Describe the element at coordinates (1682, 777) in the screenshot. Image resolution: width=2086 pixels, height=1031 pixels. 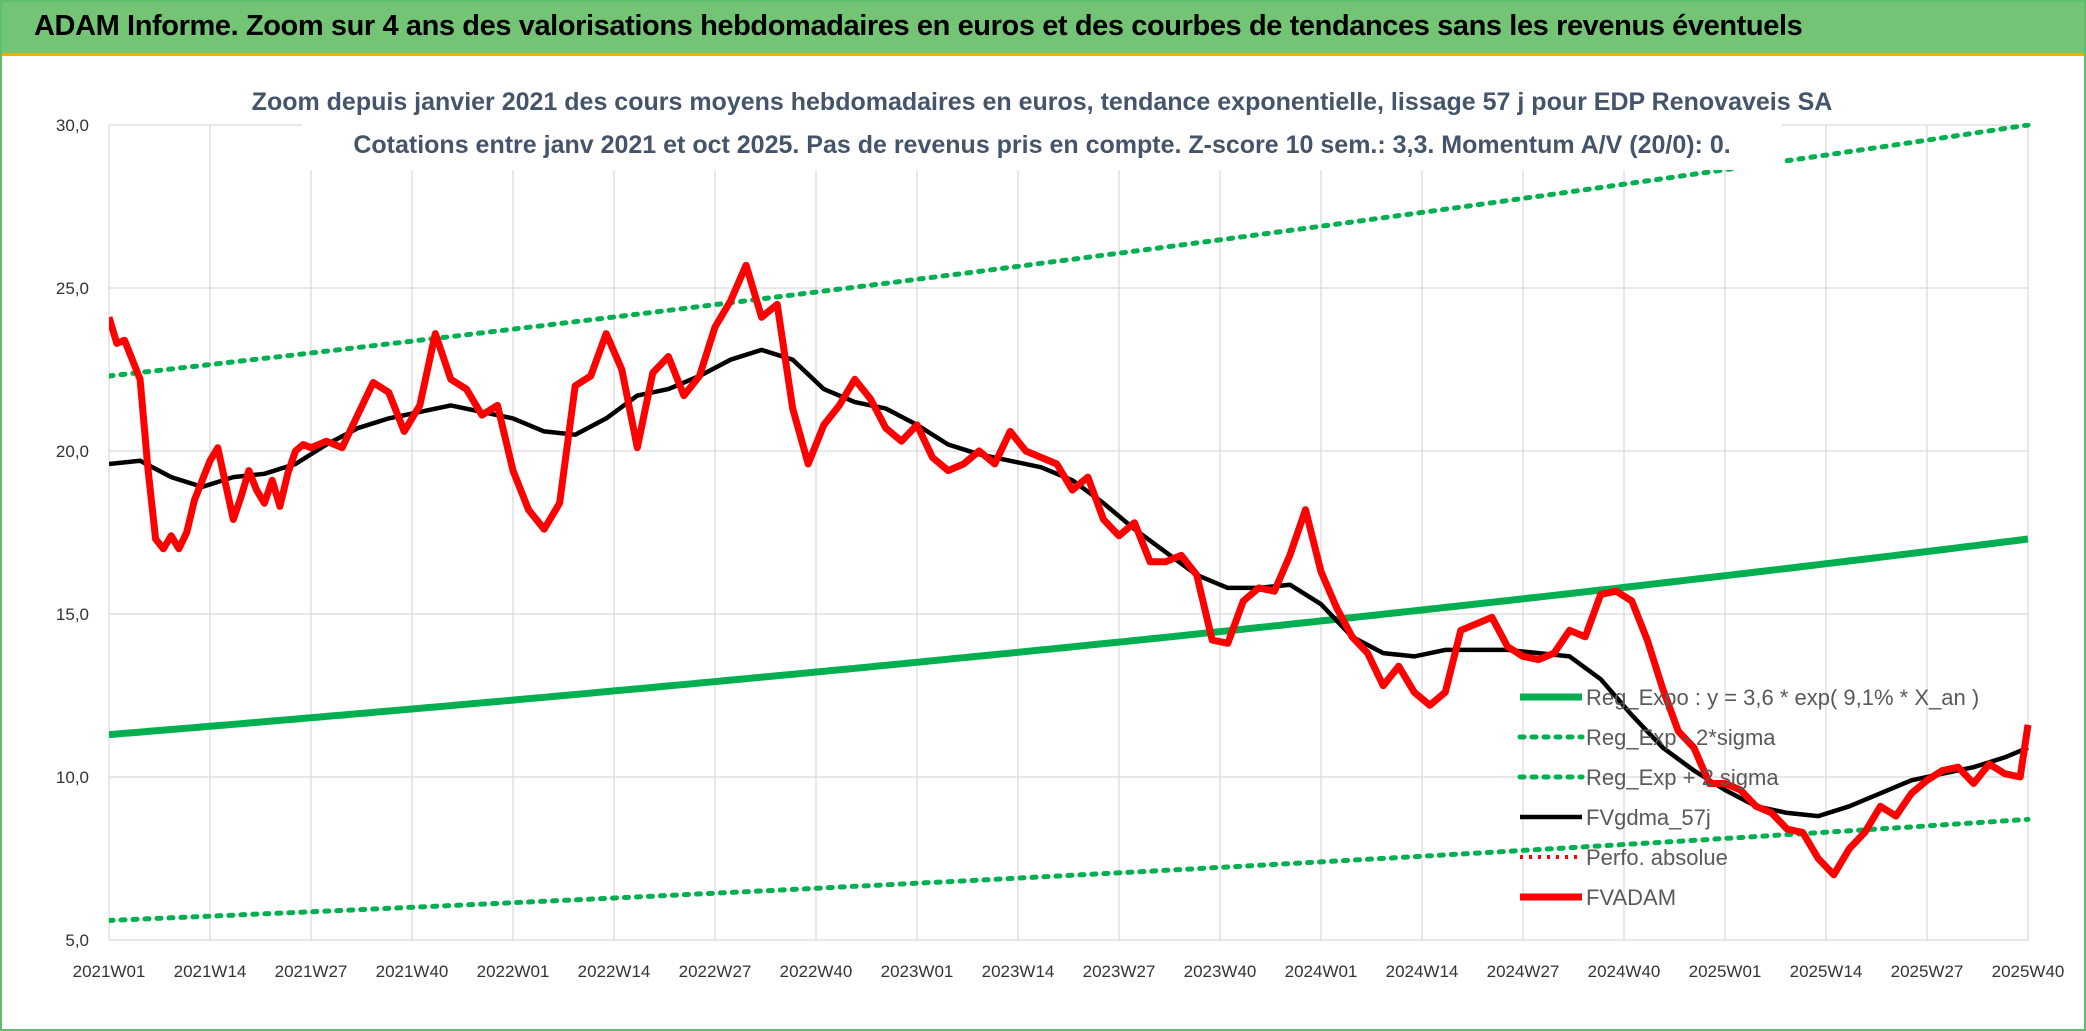
I see `legend-label: Reg_Exp + 2 sigma` at that location.